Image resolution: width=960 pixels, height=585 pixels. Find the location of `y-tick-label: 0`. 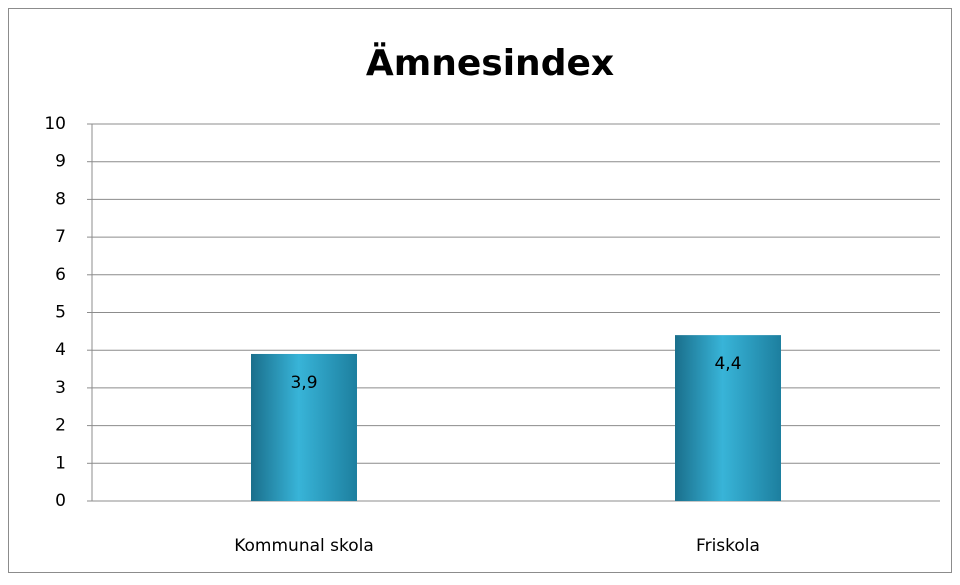

y-tick-label: 0 is located at coordinates (60, 501).